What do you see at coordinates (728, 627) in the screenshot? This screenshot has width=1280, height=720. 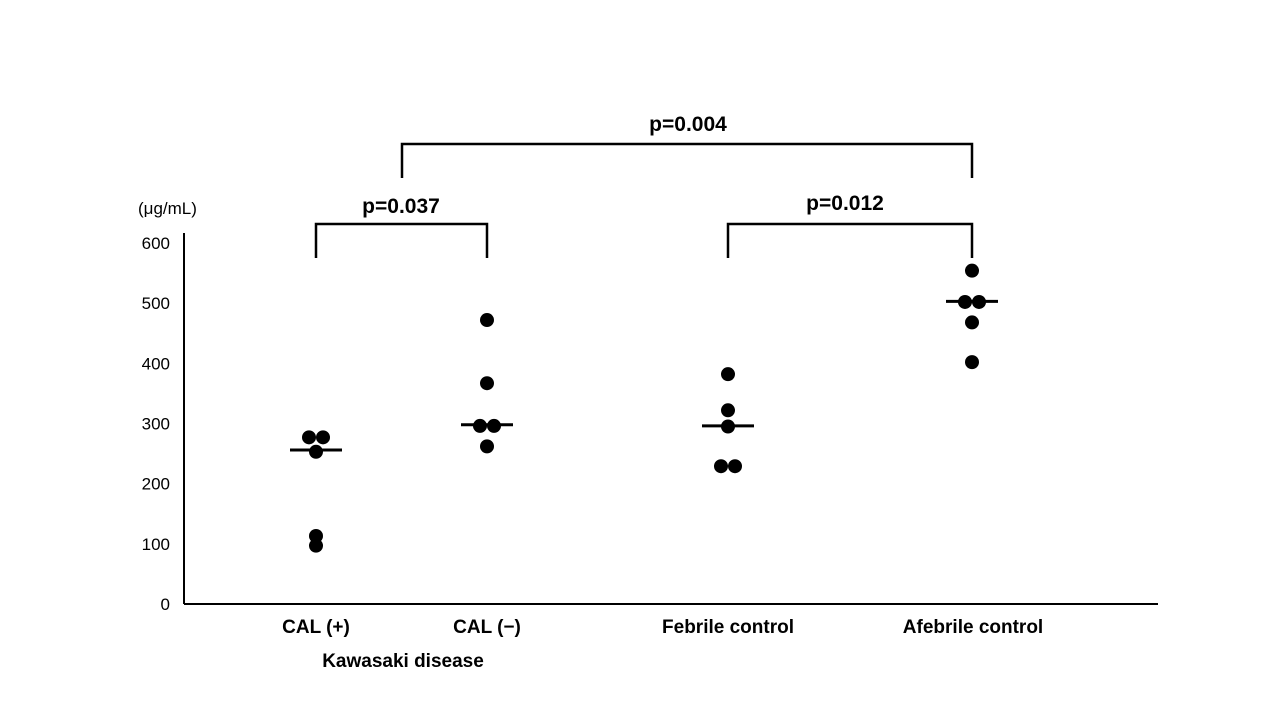 I see `x-category-label: Febrile control` at bounding box center [728, 627].